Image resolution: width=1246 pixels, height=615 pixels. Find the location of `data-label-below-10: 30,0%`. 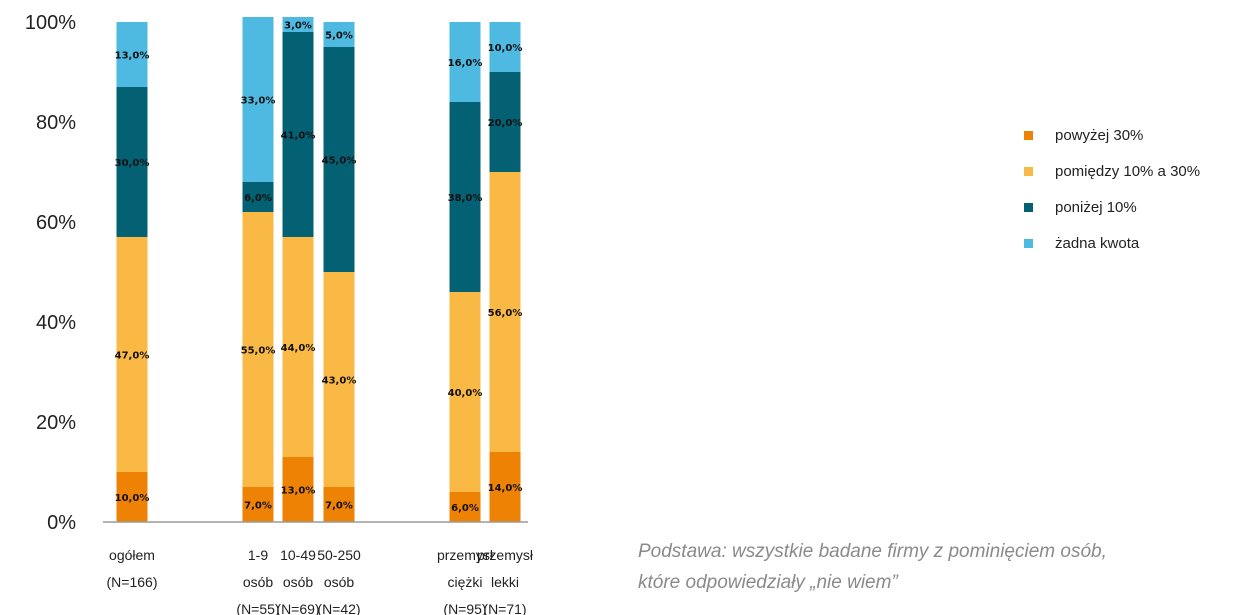

data-label-below-10: 30,0% is located at coordinates (132, 163).